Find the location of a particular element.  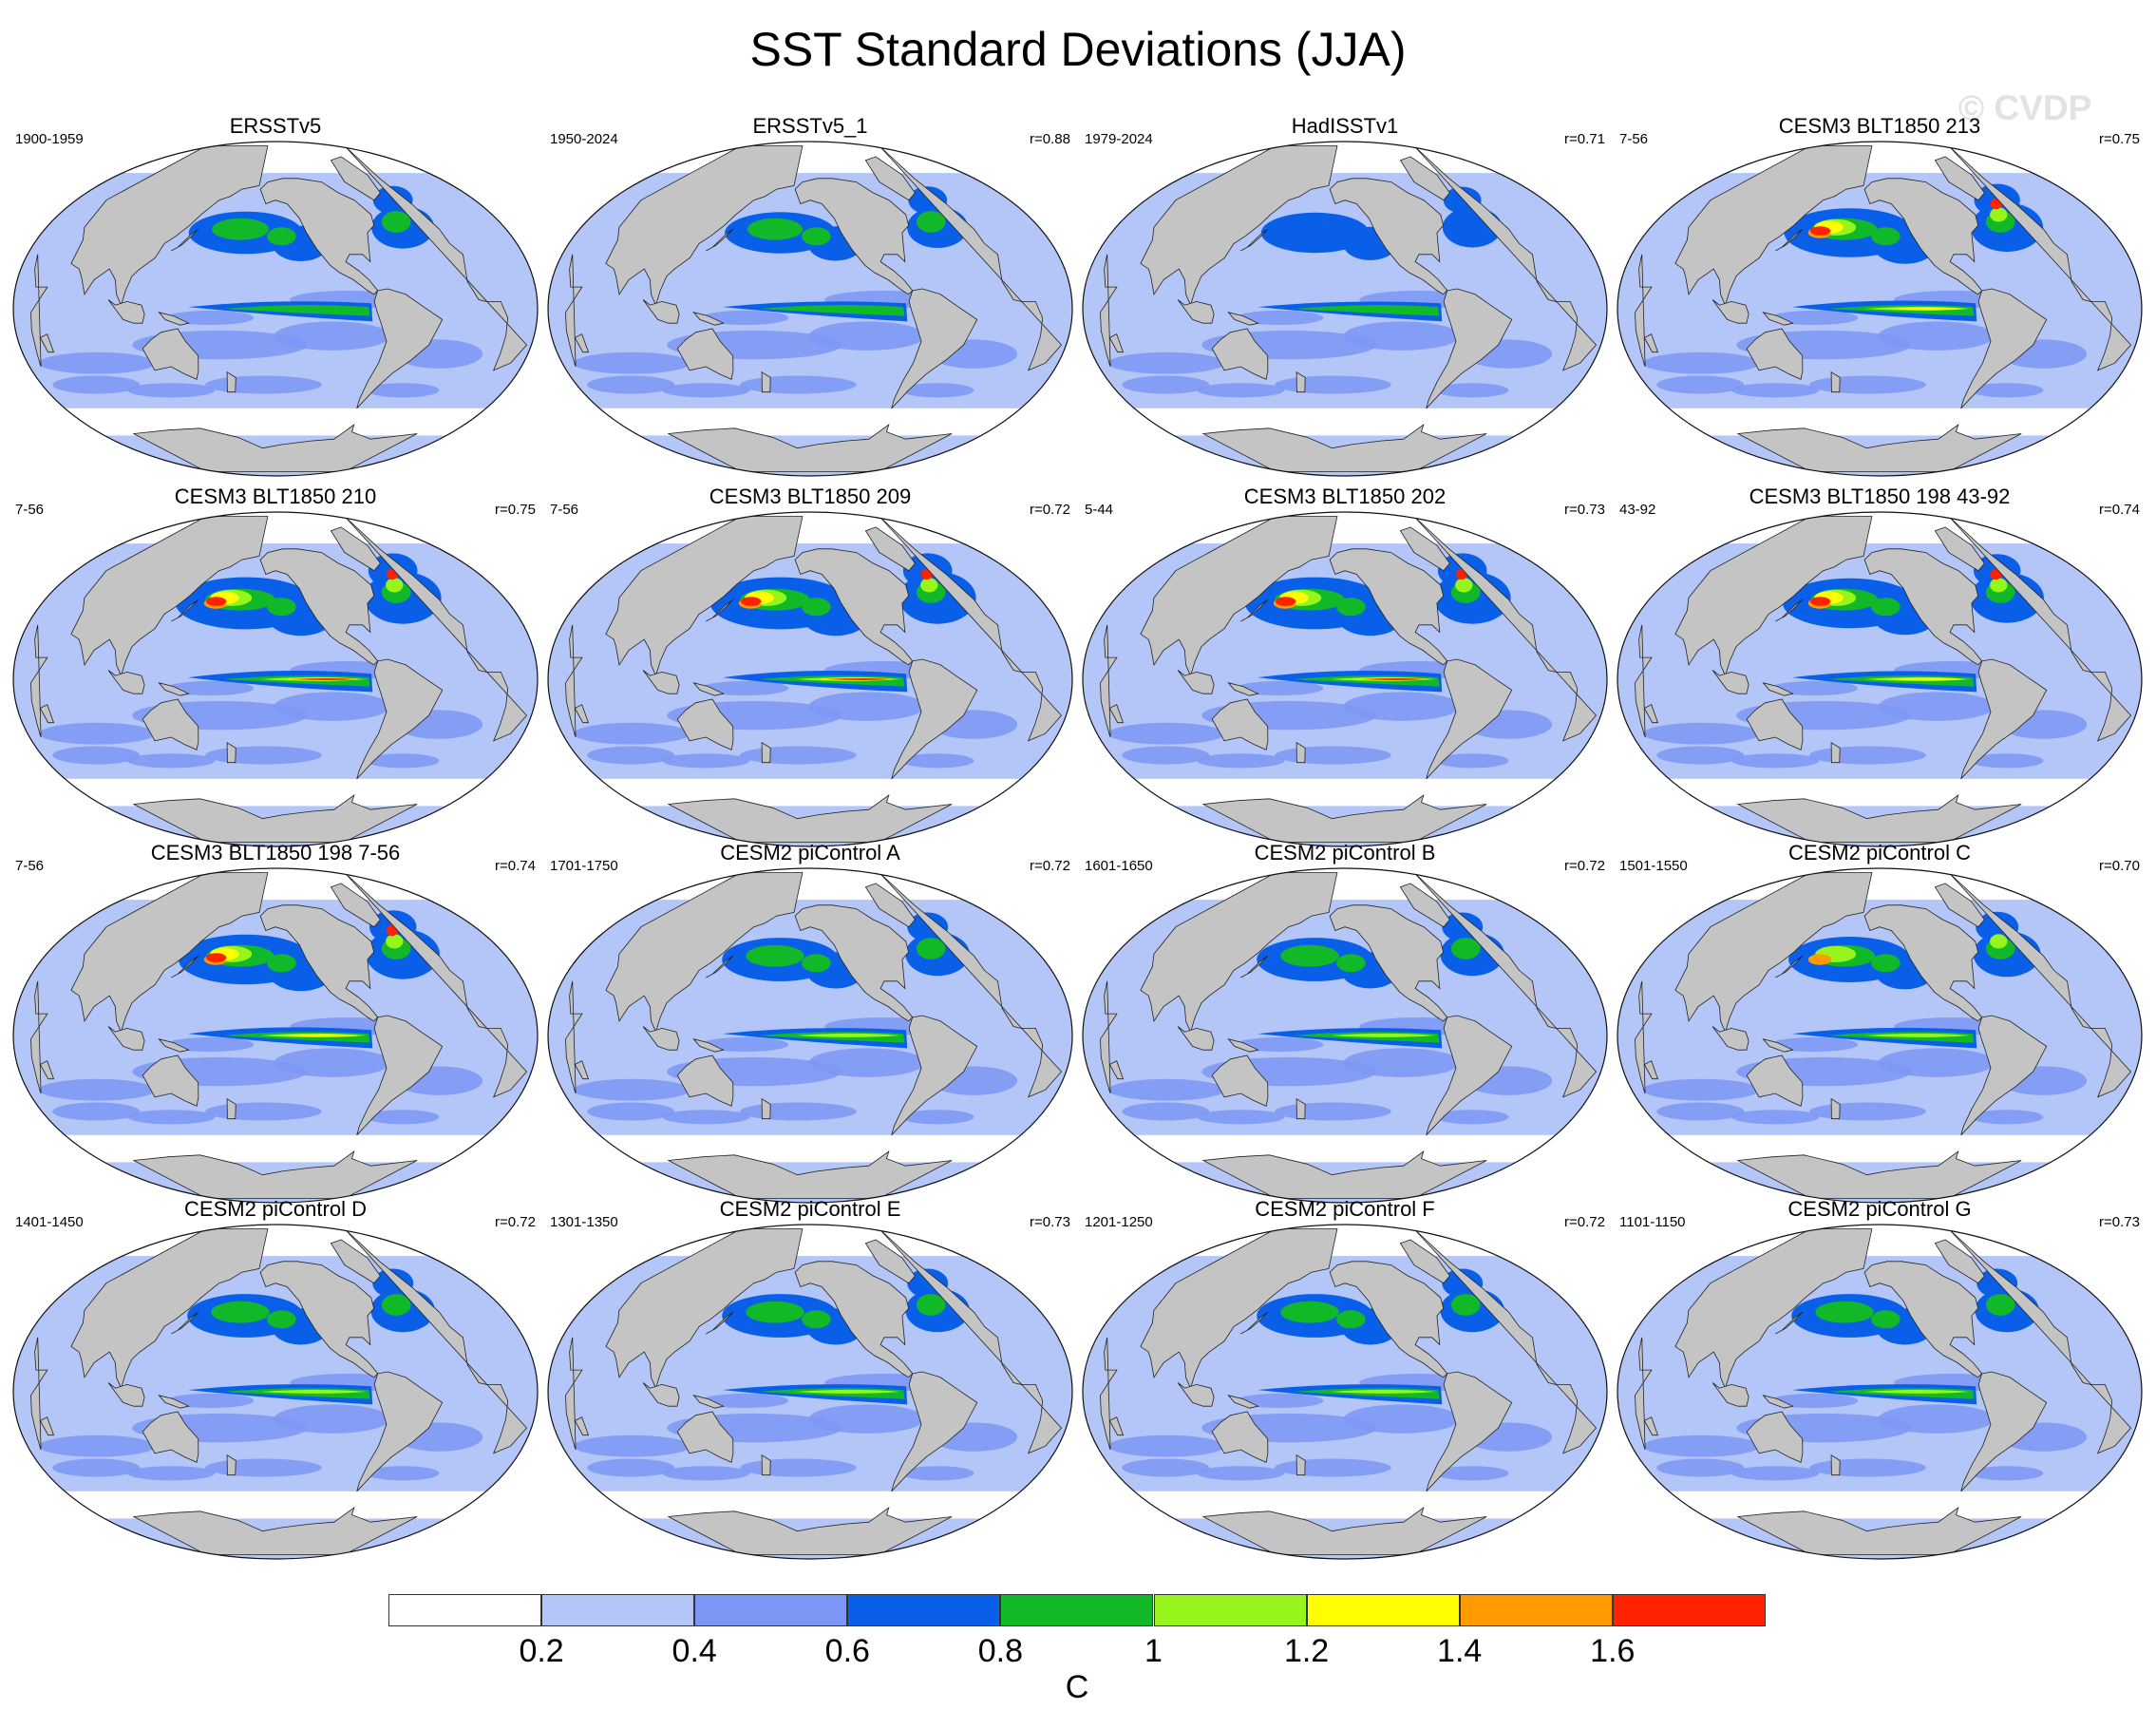

figure-title: SST Standard Deviations (JJA) is located at coordinates (1078, 49).